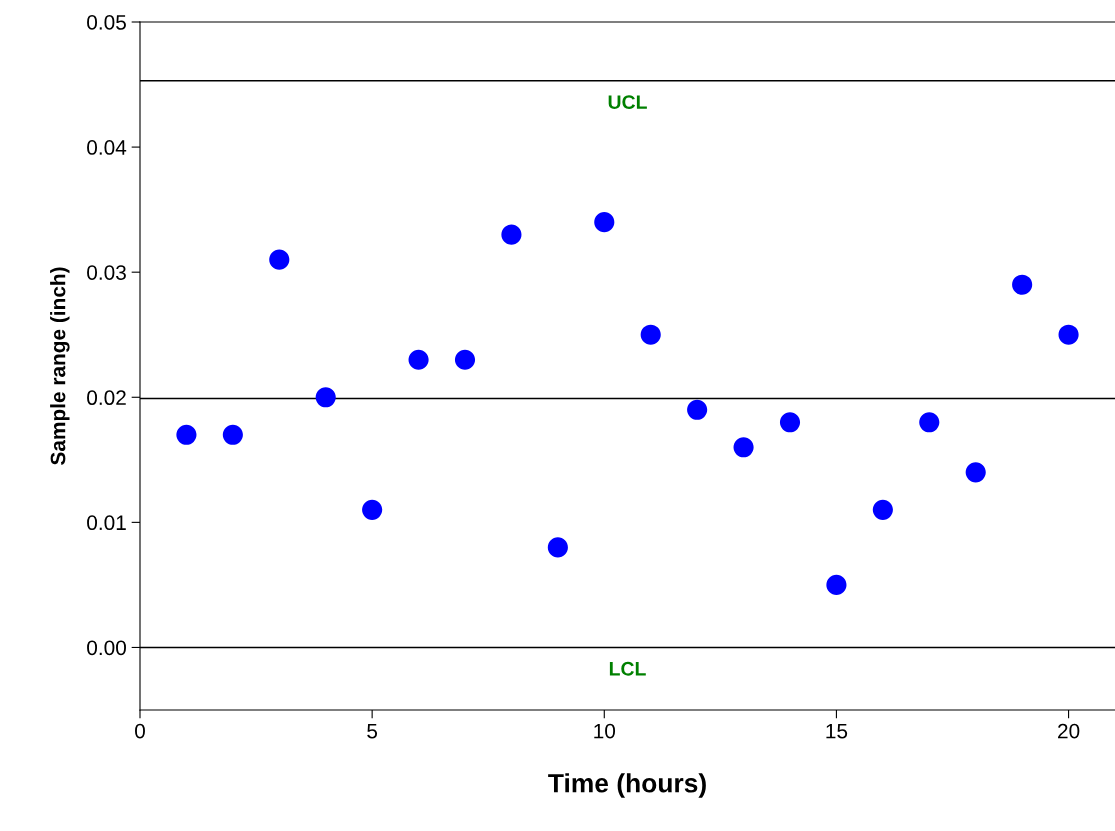 This screenshot has width=1115, height=831. I want to click on x-tick-label: 20, so click(1069, 731).